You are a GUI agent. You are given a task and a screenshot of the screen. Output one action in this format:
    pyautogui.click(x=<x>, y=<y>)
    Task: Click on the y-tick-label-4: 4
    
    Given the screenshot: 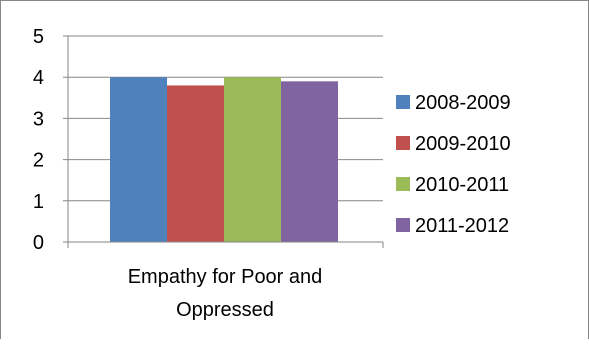 What is the action you would take?
    pyautogui.click(x=38, y=78)
    